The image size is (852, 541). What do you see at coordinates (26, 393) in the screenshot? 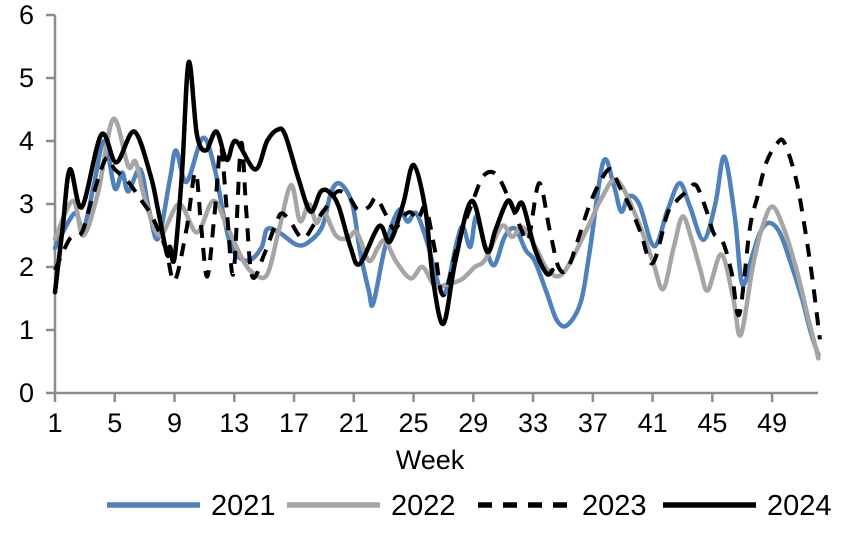
I see `y-tick-label: 0` at bounding box center [26, 393].